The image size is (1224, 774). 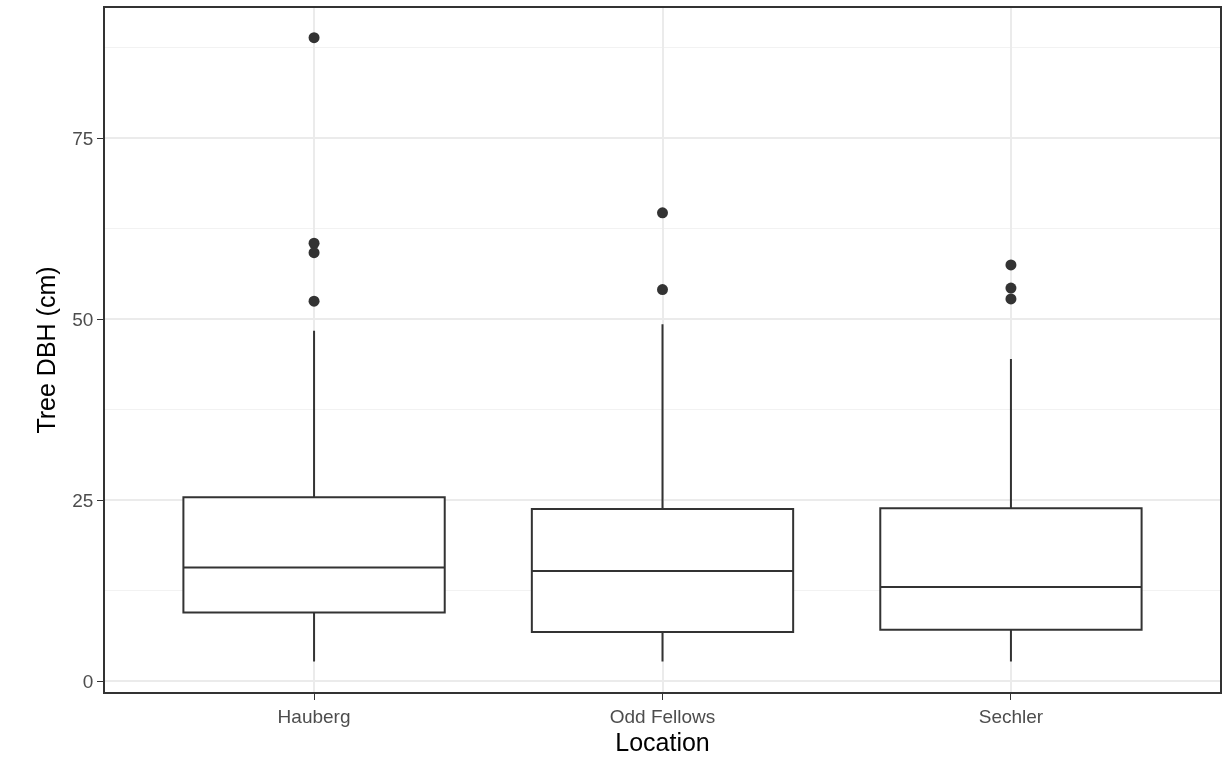 What do you see at coordinates (88, 681) in the screenshot?
I see `y-tick-label: 0` at bounding box center [88, 681].